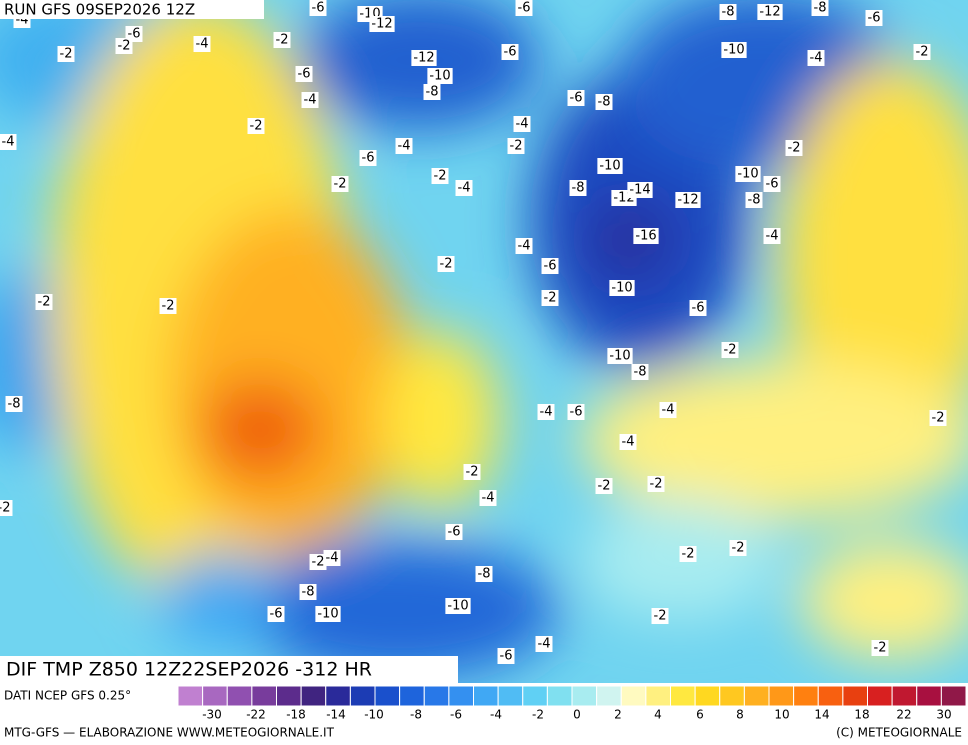  What do you see at coordinates (618, 715) in the screenshot?
I see `scale-label: 2` at bounding box center [618, 715].